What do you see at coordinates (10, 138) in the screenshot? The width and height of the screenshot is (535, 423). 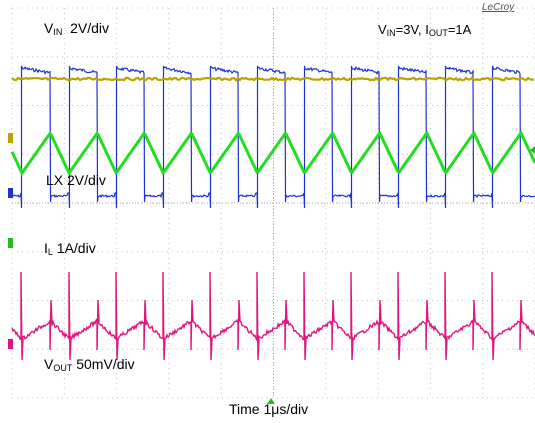 I see `ch1-marker` at bounding box center [10, 138].